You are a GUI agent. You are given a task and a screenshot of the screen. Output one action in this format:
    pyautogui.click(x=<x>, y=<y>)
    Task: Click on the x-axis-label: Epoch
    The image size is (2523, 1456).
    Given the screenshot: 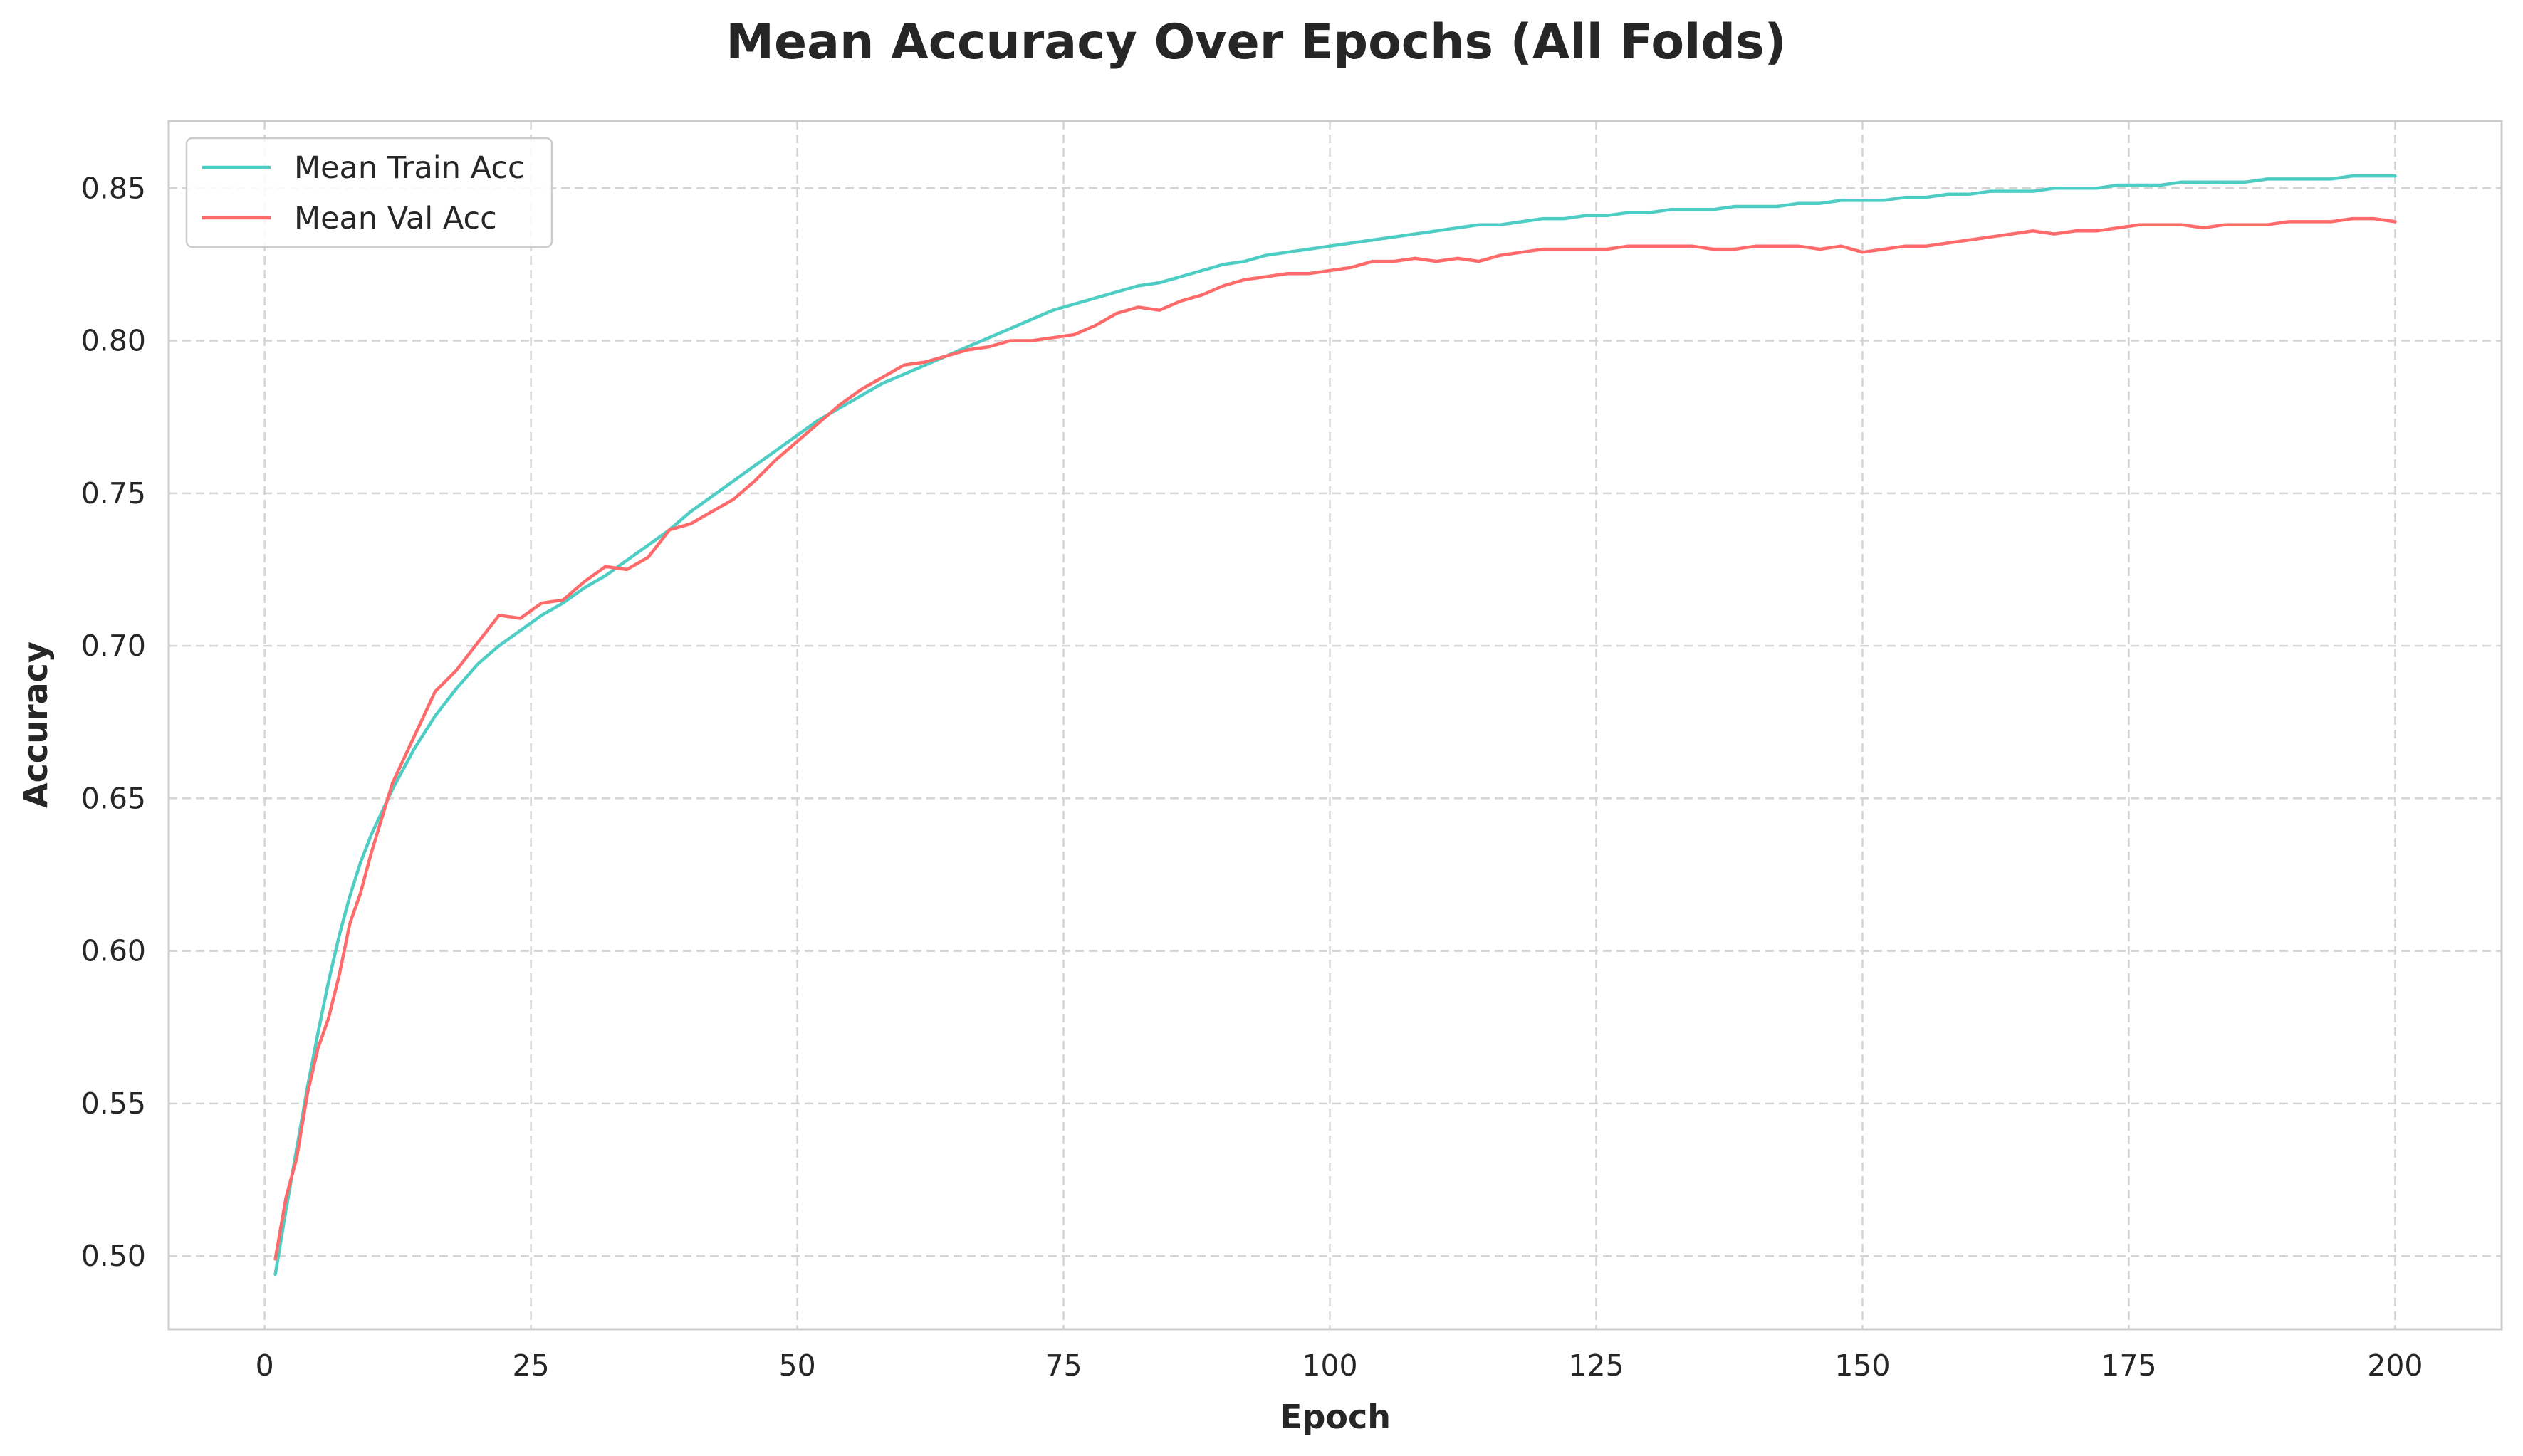 What is the action you would take?
    pyautogui.click(x=1336, y=1417)
    